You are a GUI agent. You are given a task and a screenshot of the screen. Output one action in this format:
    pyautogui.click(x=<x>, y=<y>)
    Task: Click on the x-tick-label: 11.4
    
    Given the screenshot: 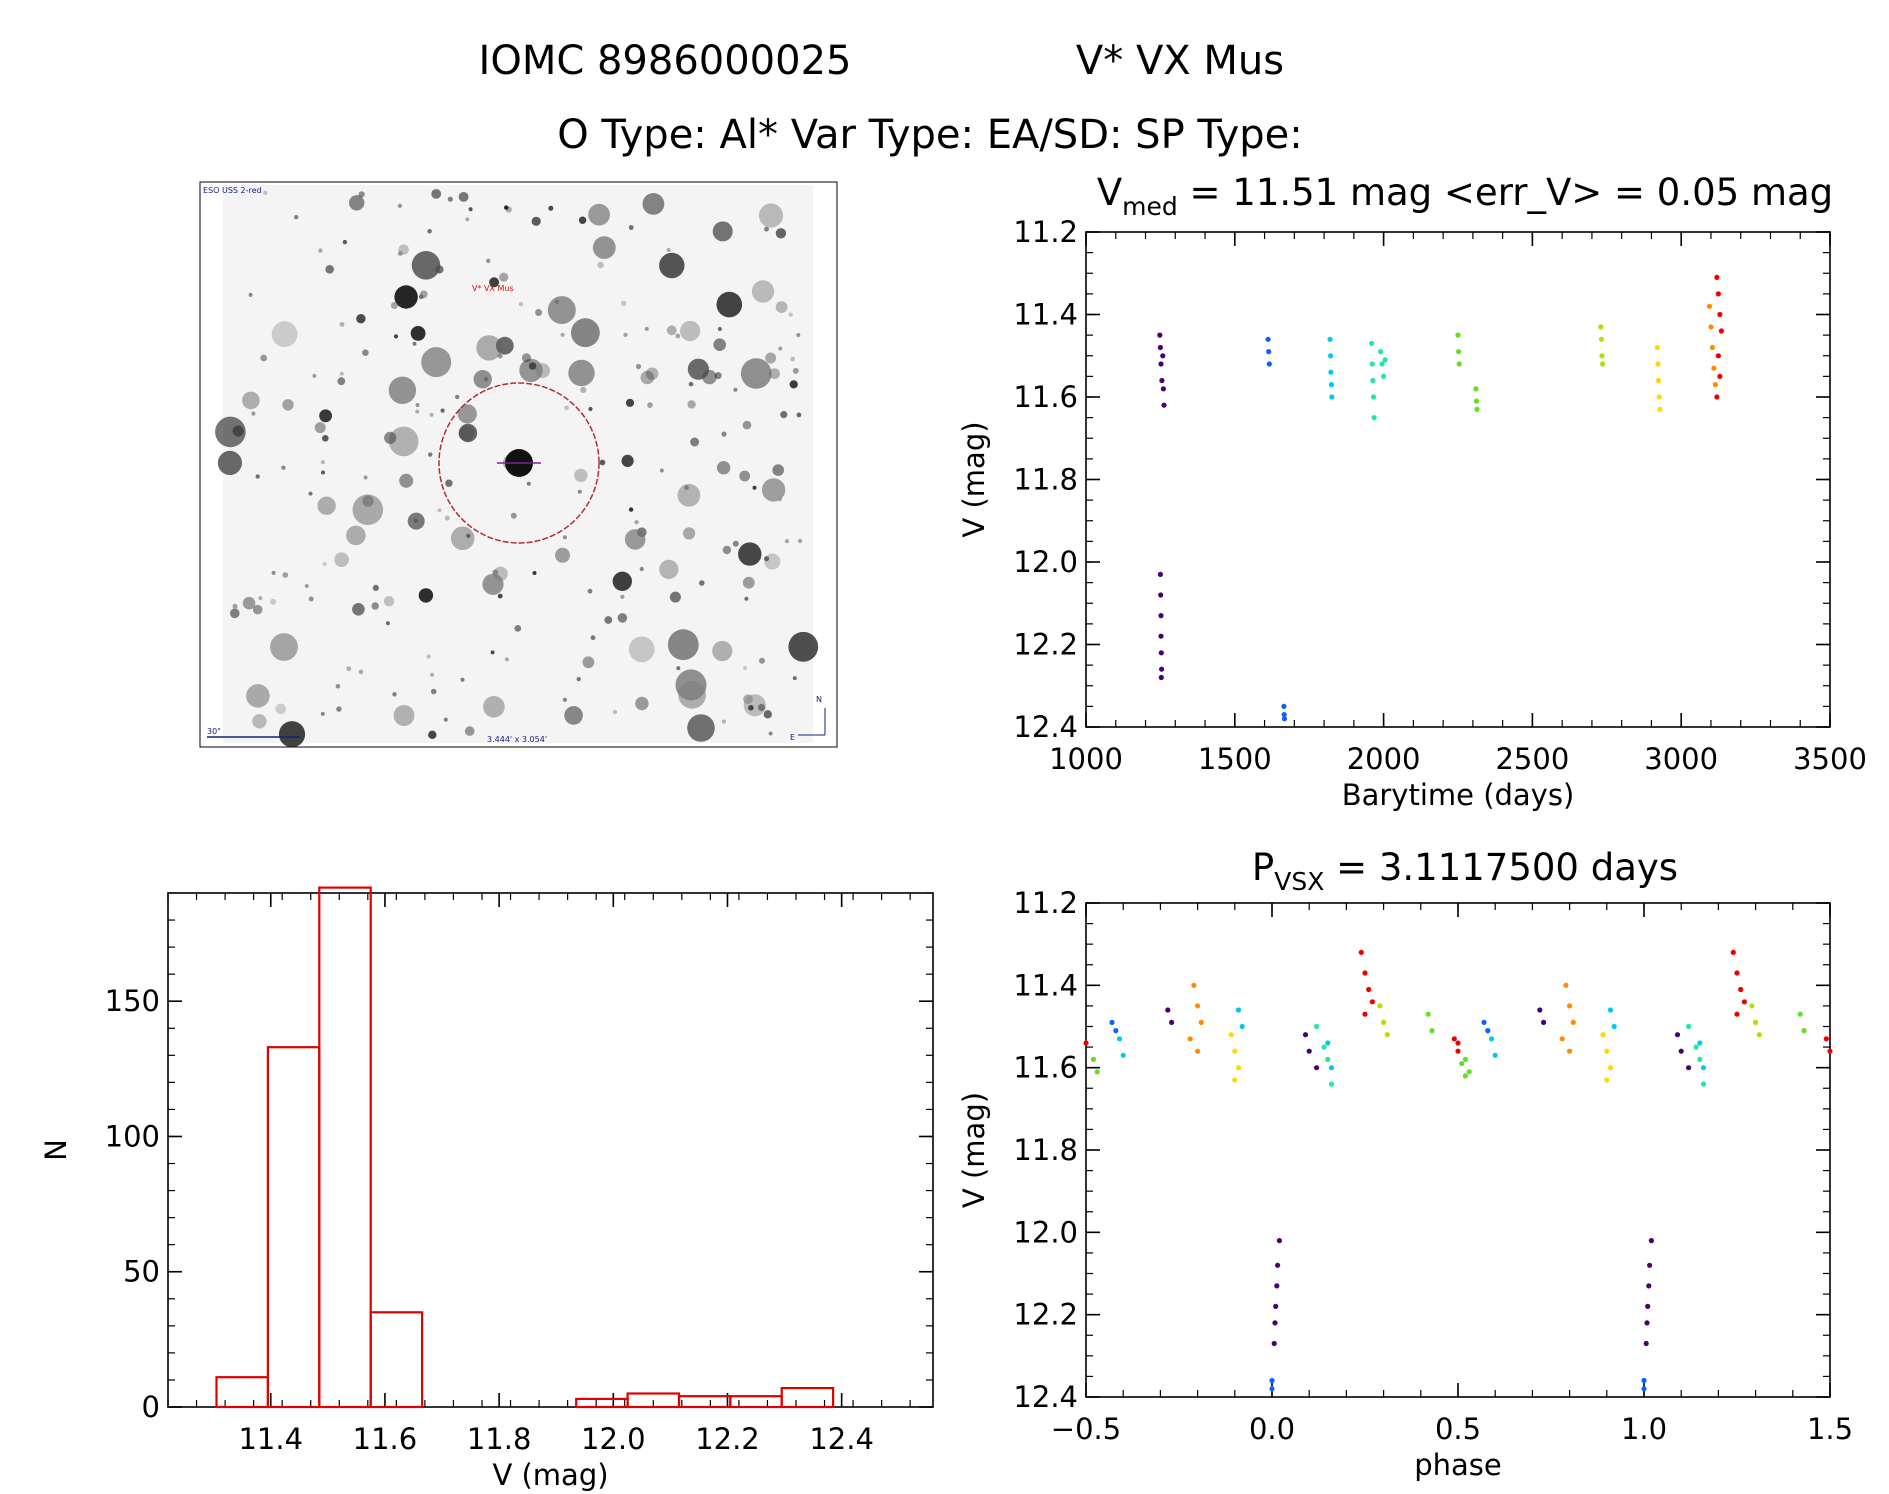 What is the action you would take?
    pyautogui.click(x=270, y=1439)
    